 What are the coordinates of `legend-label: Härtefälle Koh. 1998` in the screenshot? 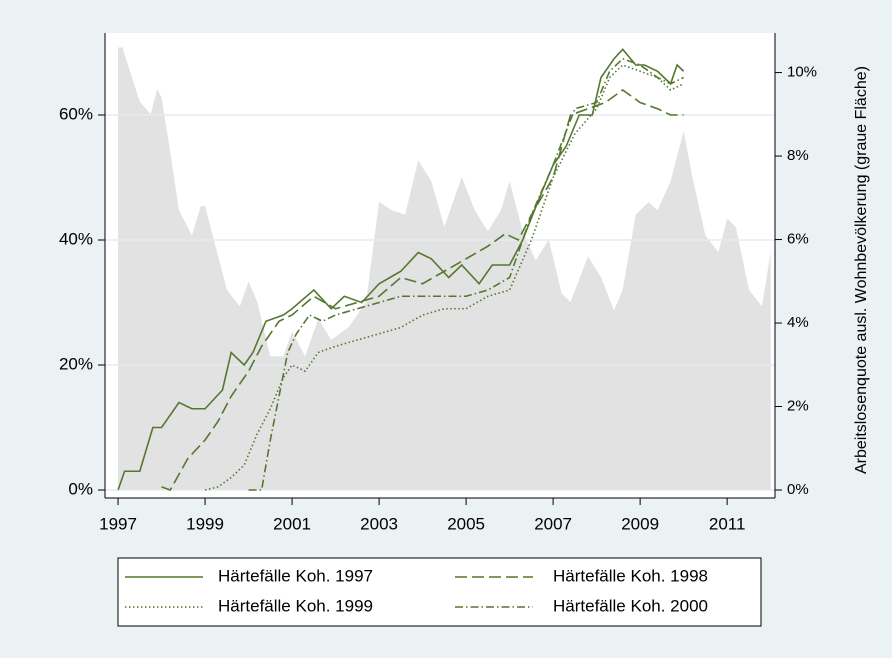 It's located at (630, 575).